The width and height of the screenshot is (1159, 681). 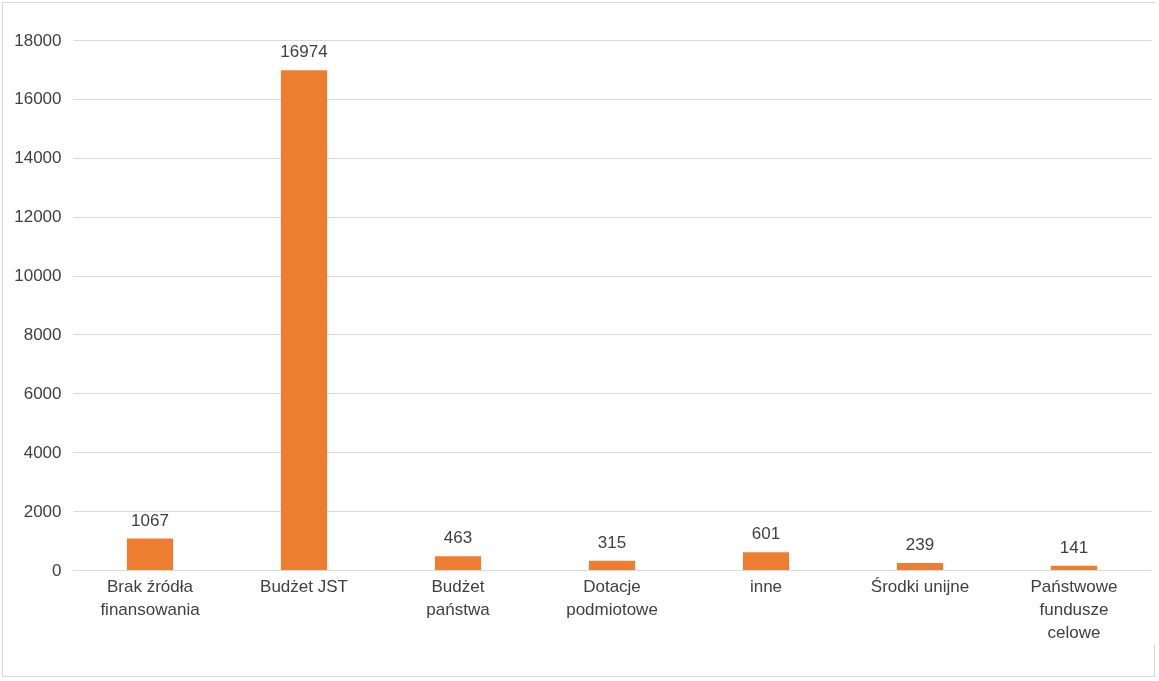 What do you see at coordinates (766, 534) in the screenshot?
I see `data-label: 601` at bounding box center [766, 534].